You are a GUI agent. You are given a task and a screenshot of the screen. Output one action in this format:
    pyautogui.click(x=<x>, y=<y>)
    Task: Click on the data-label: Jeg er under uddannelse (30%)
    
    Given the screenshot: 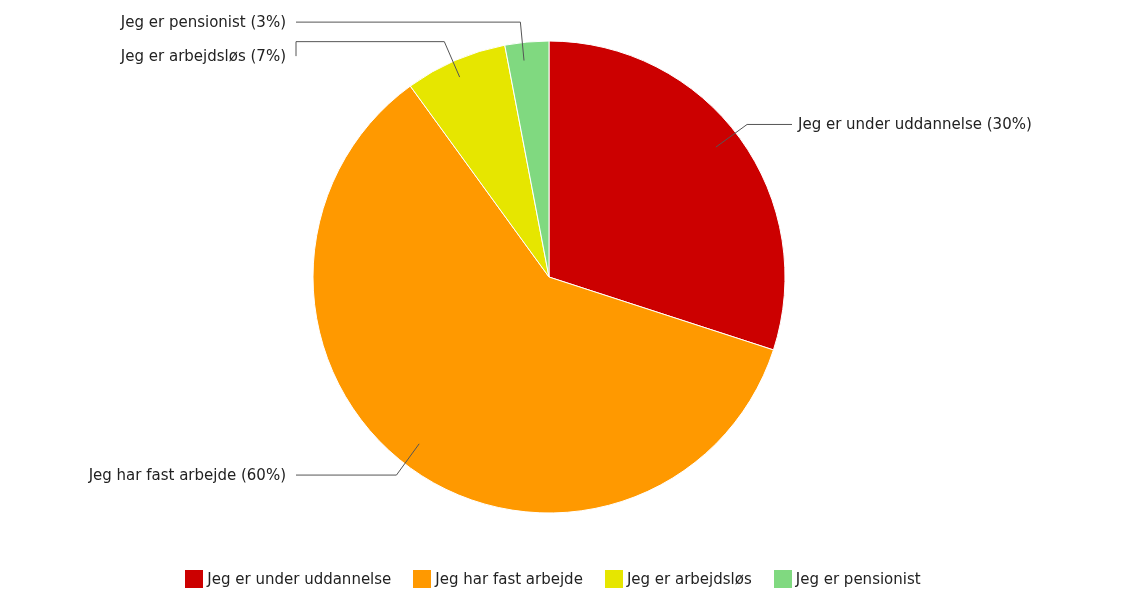 What is the action you would take?
    pyautogui.click(x=914, y=124)
    